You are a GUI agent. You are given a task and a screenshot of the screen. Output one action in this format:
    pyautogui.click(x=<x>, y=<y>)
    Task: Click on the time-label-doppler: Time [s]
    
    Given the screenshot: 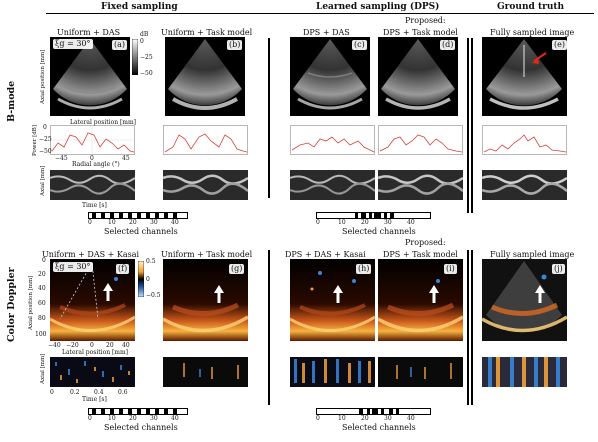 What is the action you would take?
    pyautogui.click(x=94, y=399)
    